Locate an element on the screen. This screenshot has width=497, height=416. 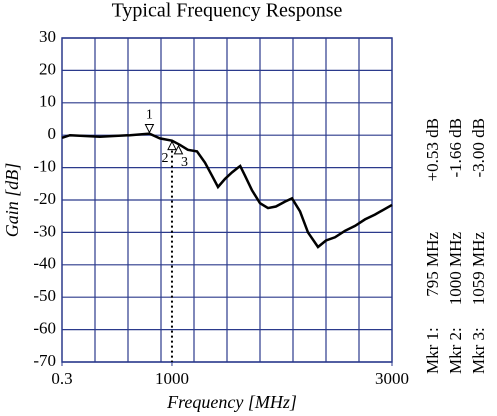
marker-gain: -3.00 dB is located at coordinates (478, 148).